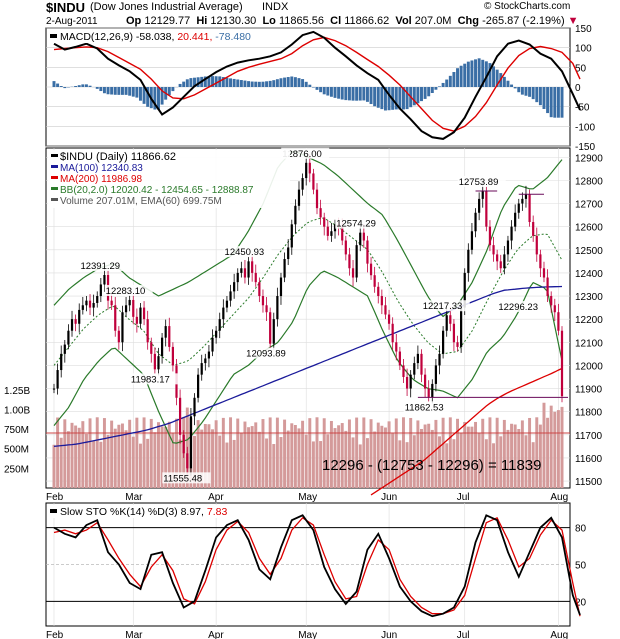  What do you see at coordinates (518, 307) in the screenshot?
I see `price-annotation-label: 12296.23` at bounding box center [518, 307].